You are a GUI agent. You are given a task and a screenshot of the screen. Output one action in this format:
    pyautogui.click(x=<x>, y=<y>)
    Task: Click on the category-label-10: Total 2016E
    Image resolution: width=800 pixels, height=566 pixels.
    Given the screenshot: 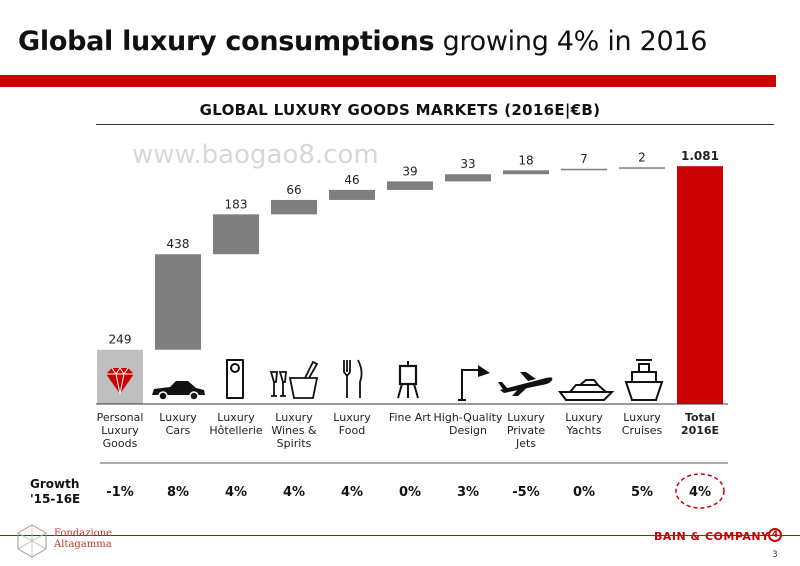 What is the action you would take?
    pyautogui.click(x=700, y=424)
    